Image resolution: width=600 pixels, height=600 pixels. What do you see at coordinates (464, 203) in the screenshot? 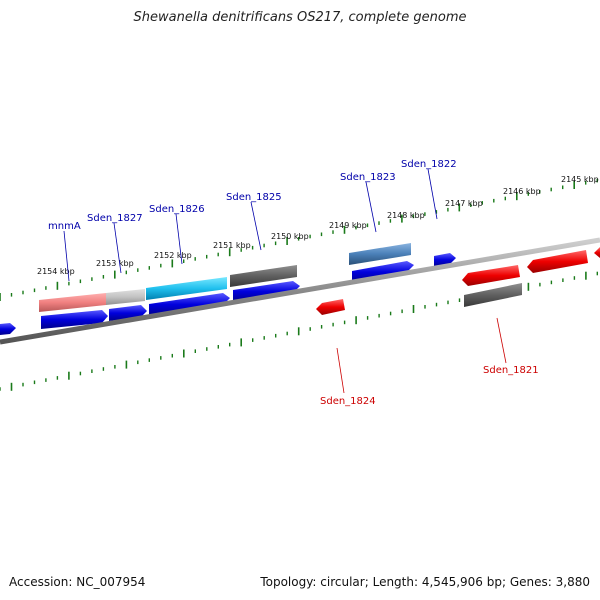
I see `tick-label-2147: 2147 kbp` at bounding box center [464, 203].